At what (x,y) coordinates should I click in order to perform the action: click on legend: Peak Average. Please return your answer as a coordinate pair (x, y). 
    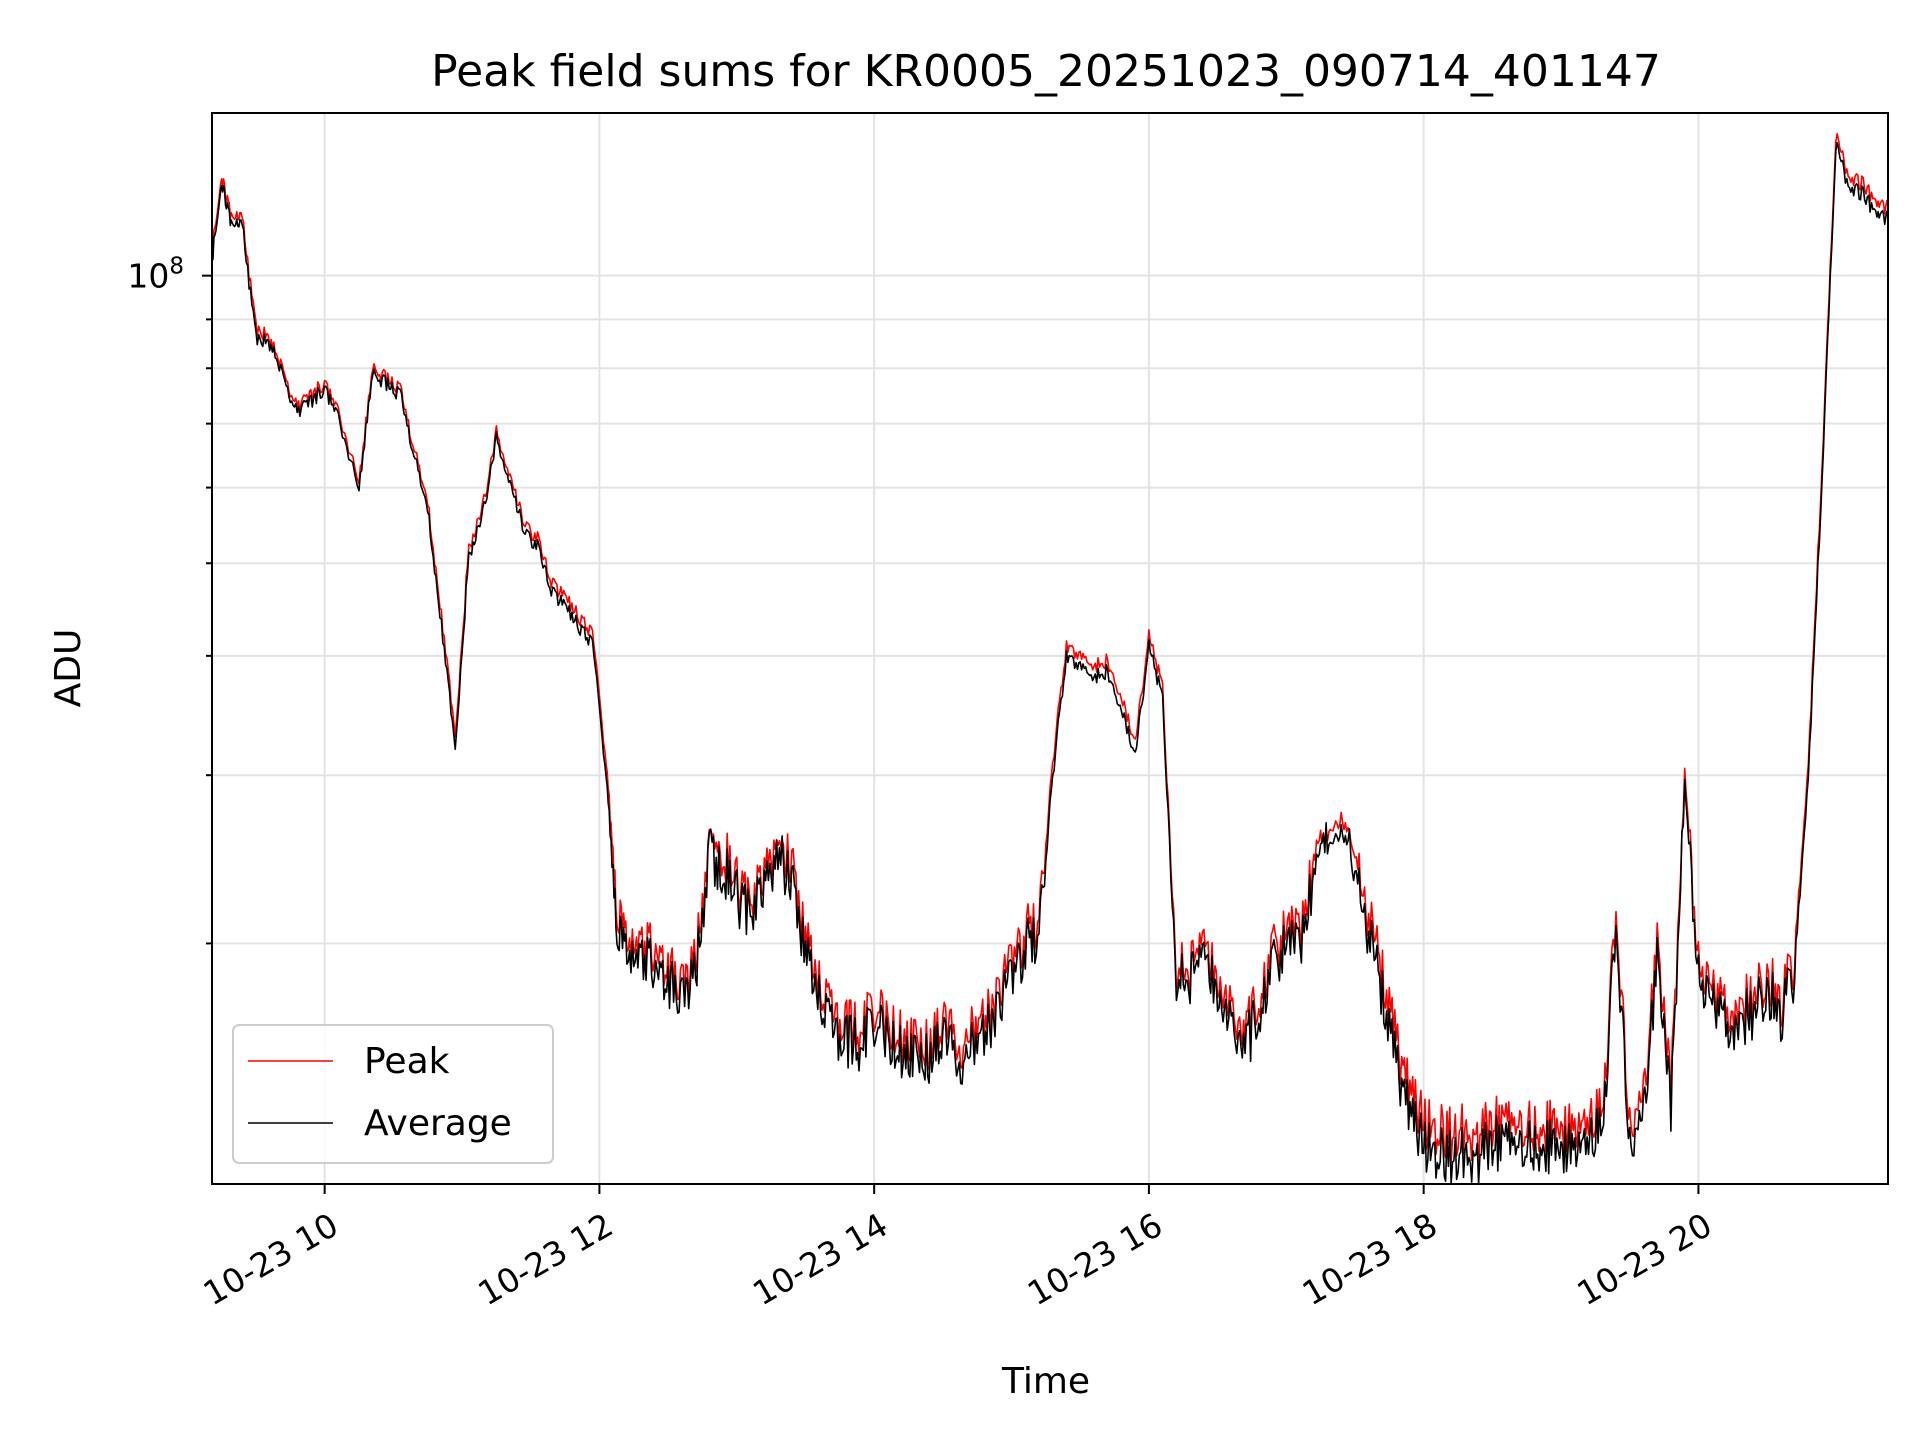
    Looking at the image, I should click on (393, 1094).